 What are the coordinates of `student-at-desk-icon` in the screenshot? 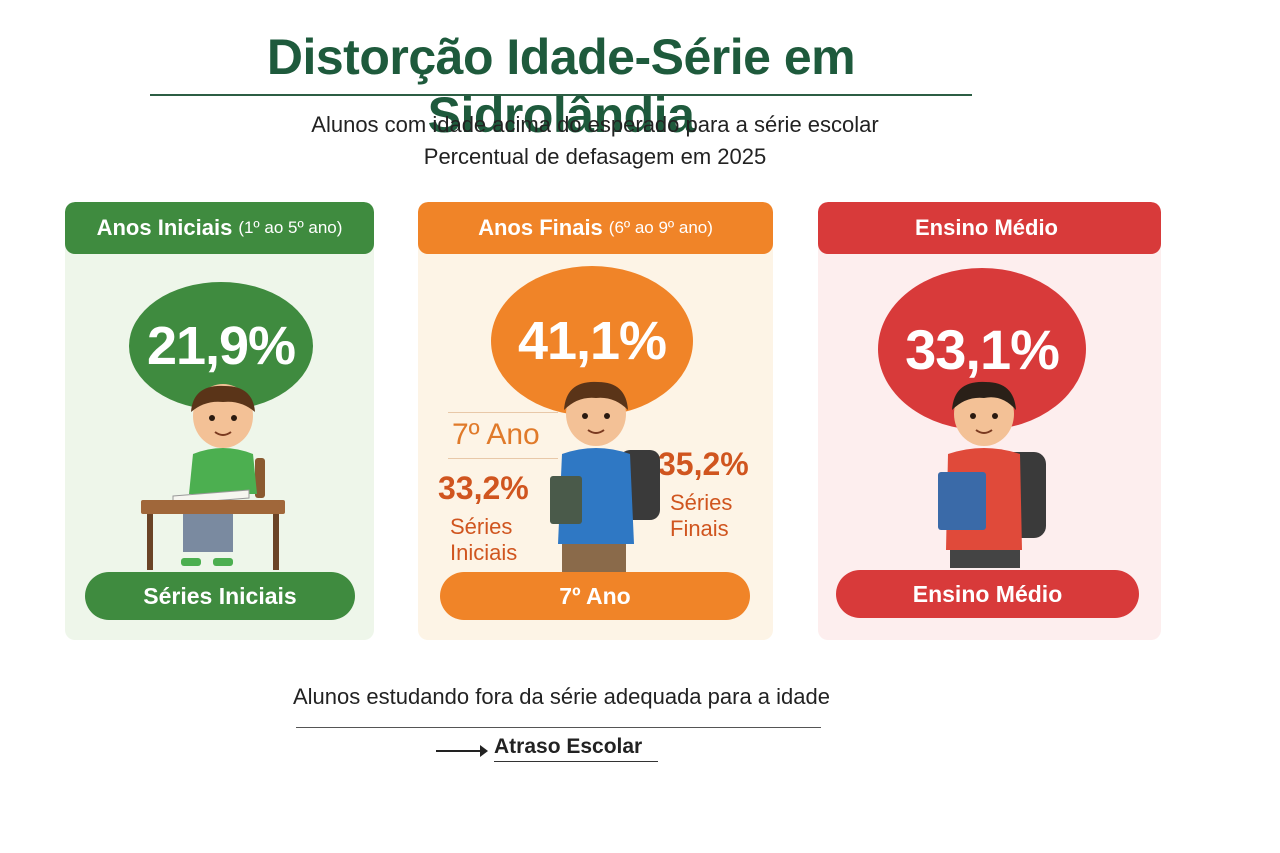 It's located at (213, 477).